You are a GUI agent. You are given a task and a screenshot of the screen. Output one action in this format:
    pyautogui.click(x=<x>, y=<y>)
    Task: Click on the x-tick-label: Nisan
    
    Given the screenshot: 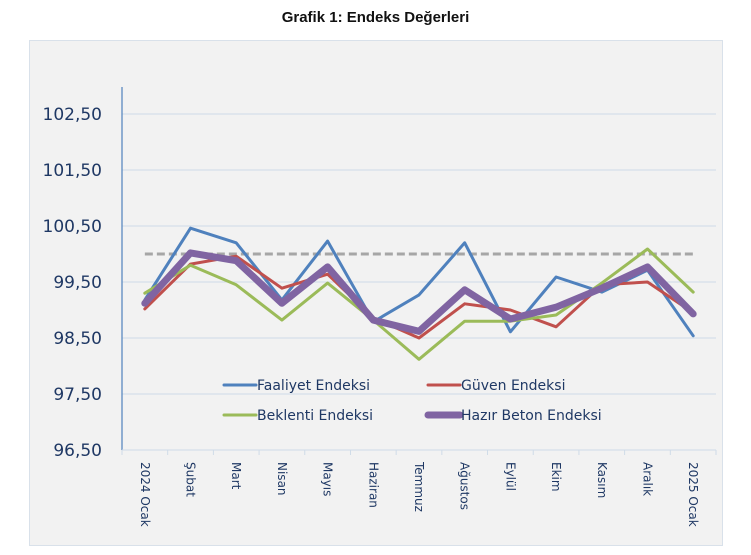 What is the action you would take?
    pyautogui.click(x=282, y=479)
    